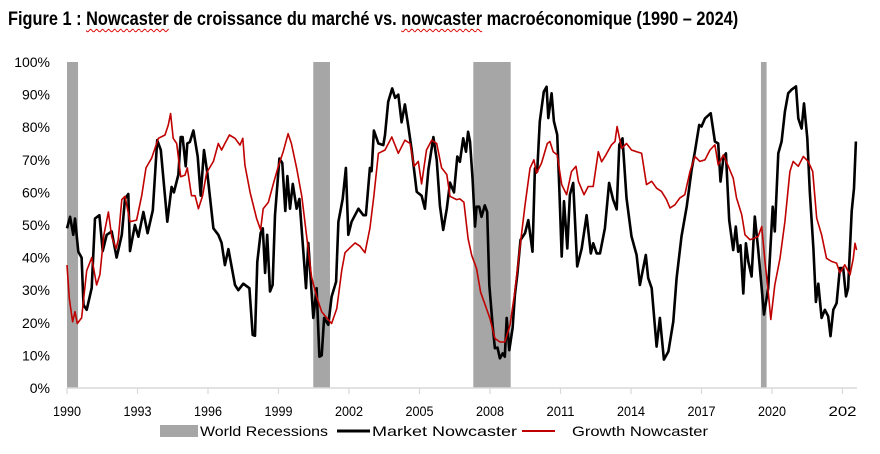 Image resolution: width=880 pixels, height=454 pixels. What do you see at coordinates (610, 19) in the screenshot?
I see `title-suffix: macroéconomique (1990 – 2024)` at bounding box center [610, 19].